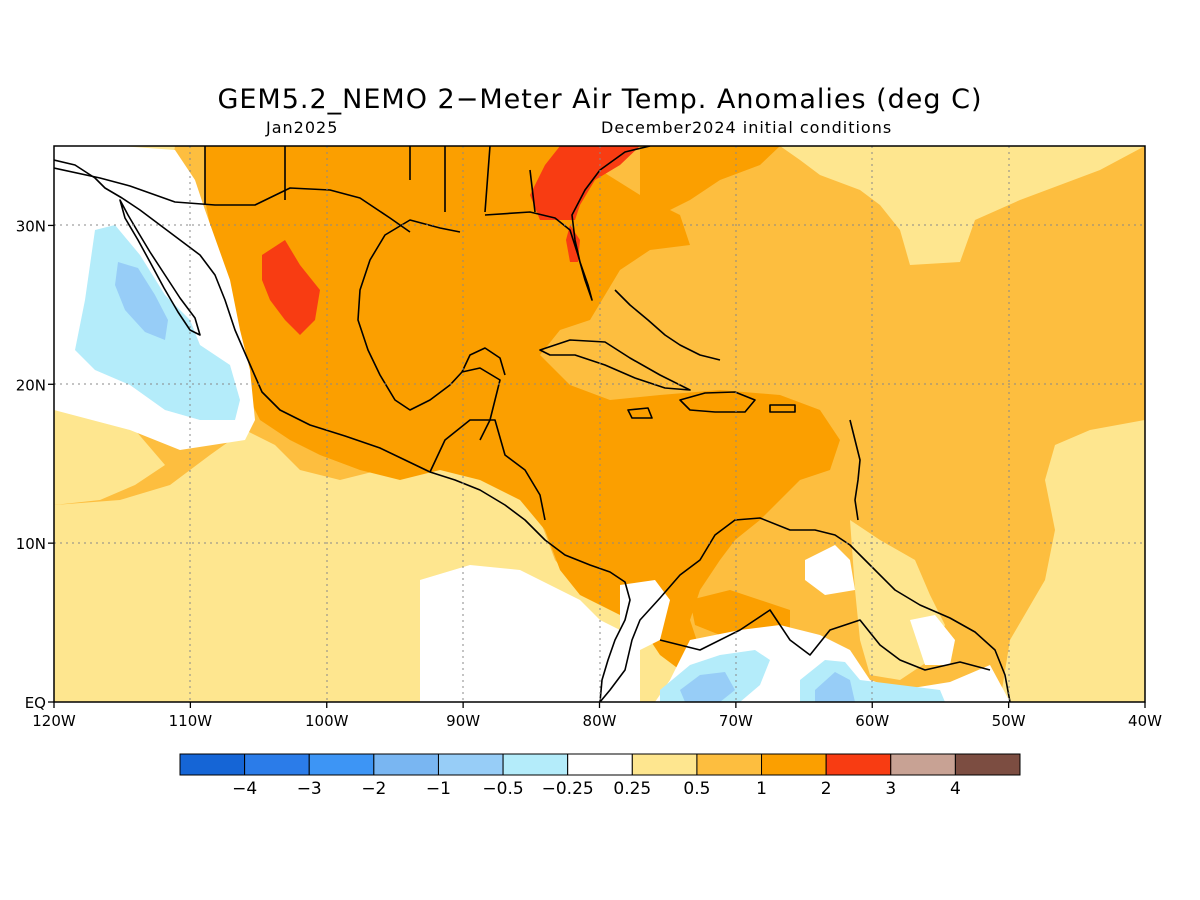 This screenshot has width=1200, height=900. What do you see at coordinates (1145, 721) in the screenshot?
I see `x-tick-label: 40W` at bounding box center [1145, 721].